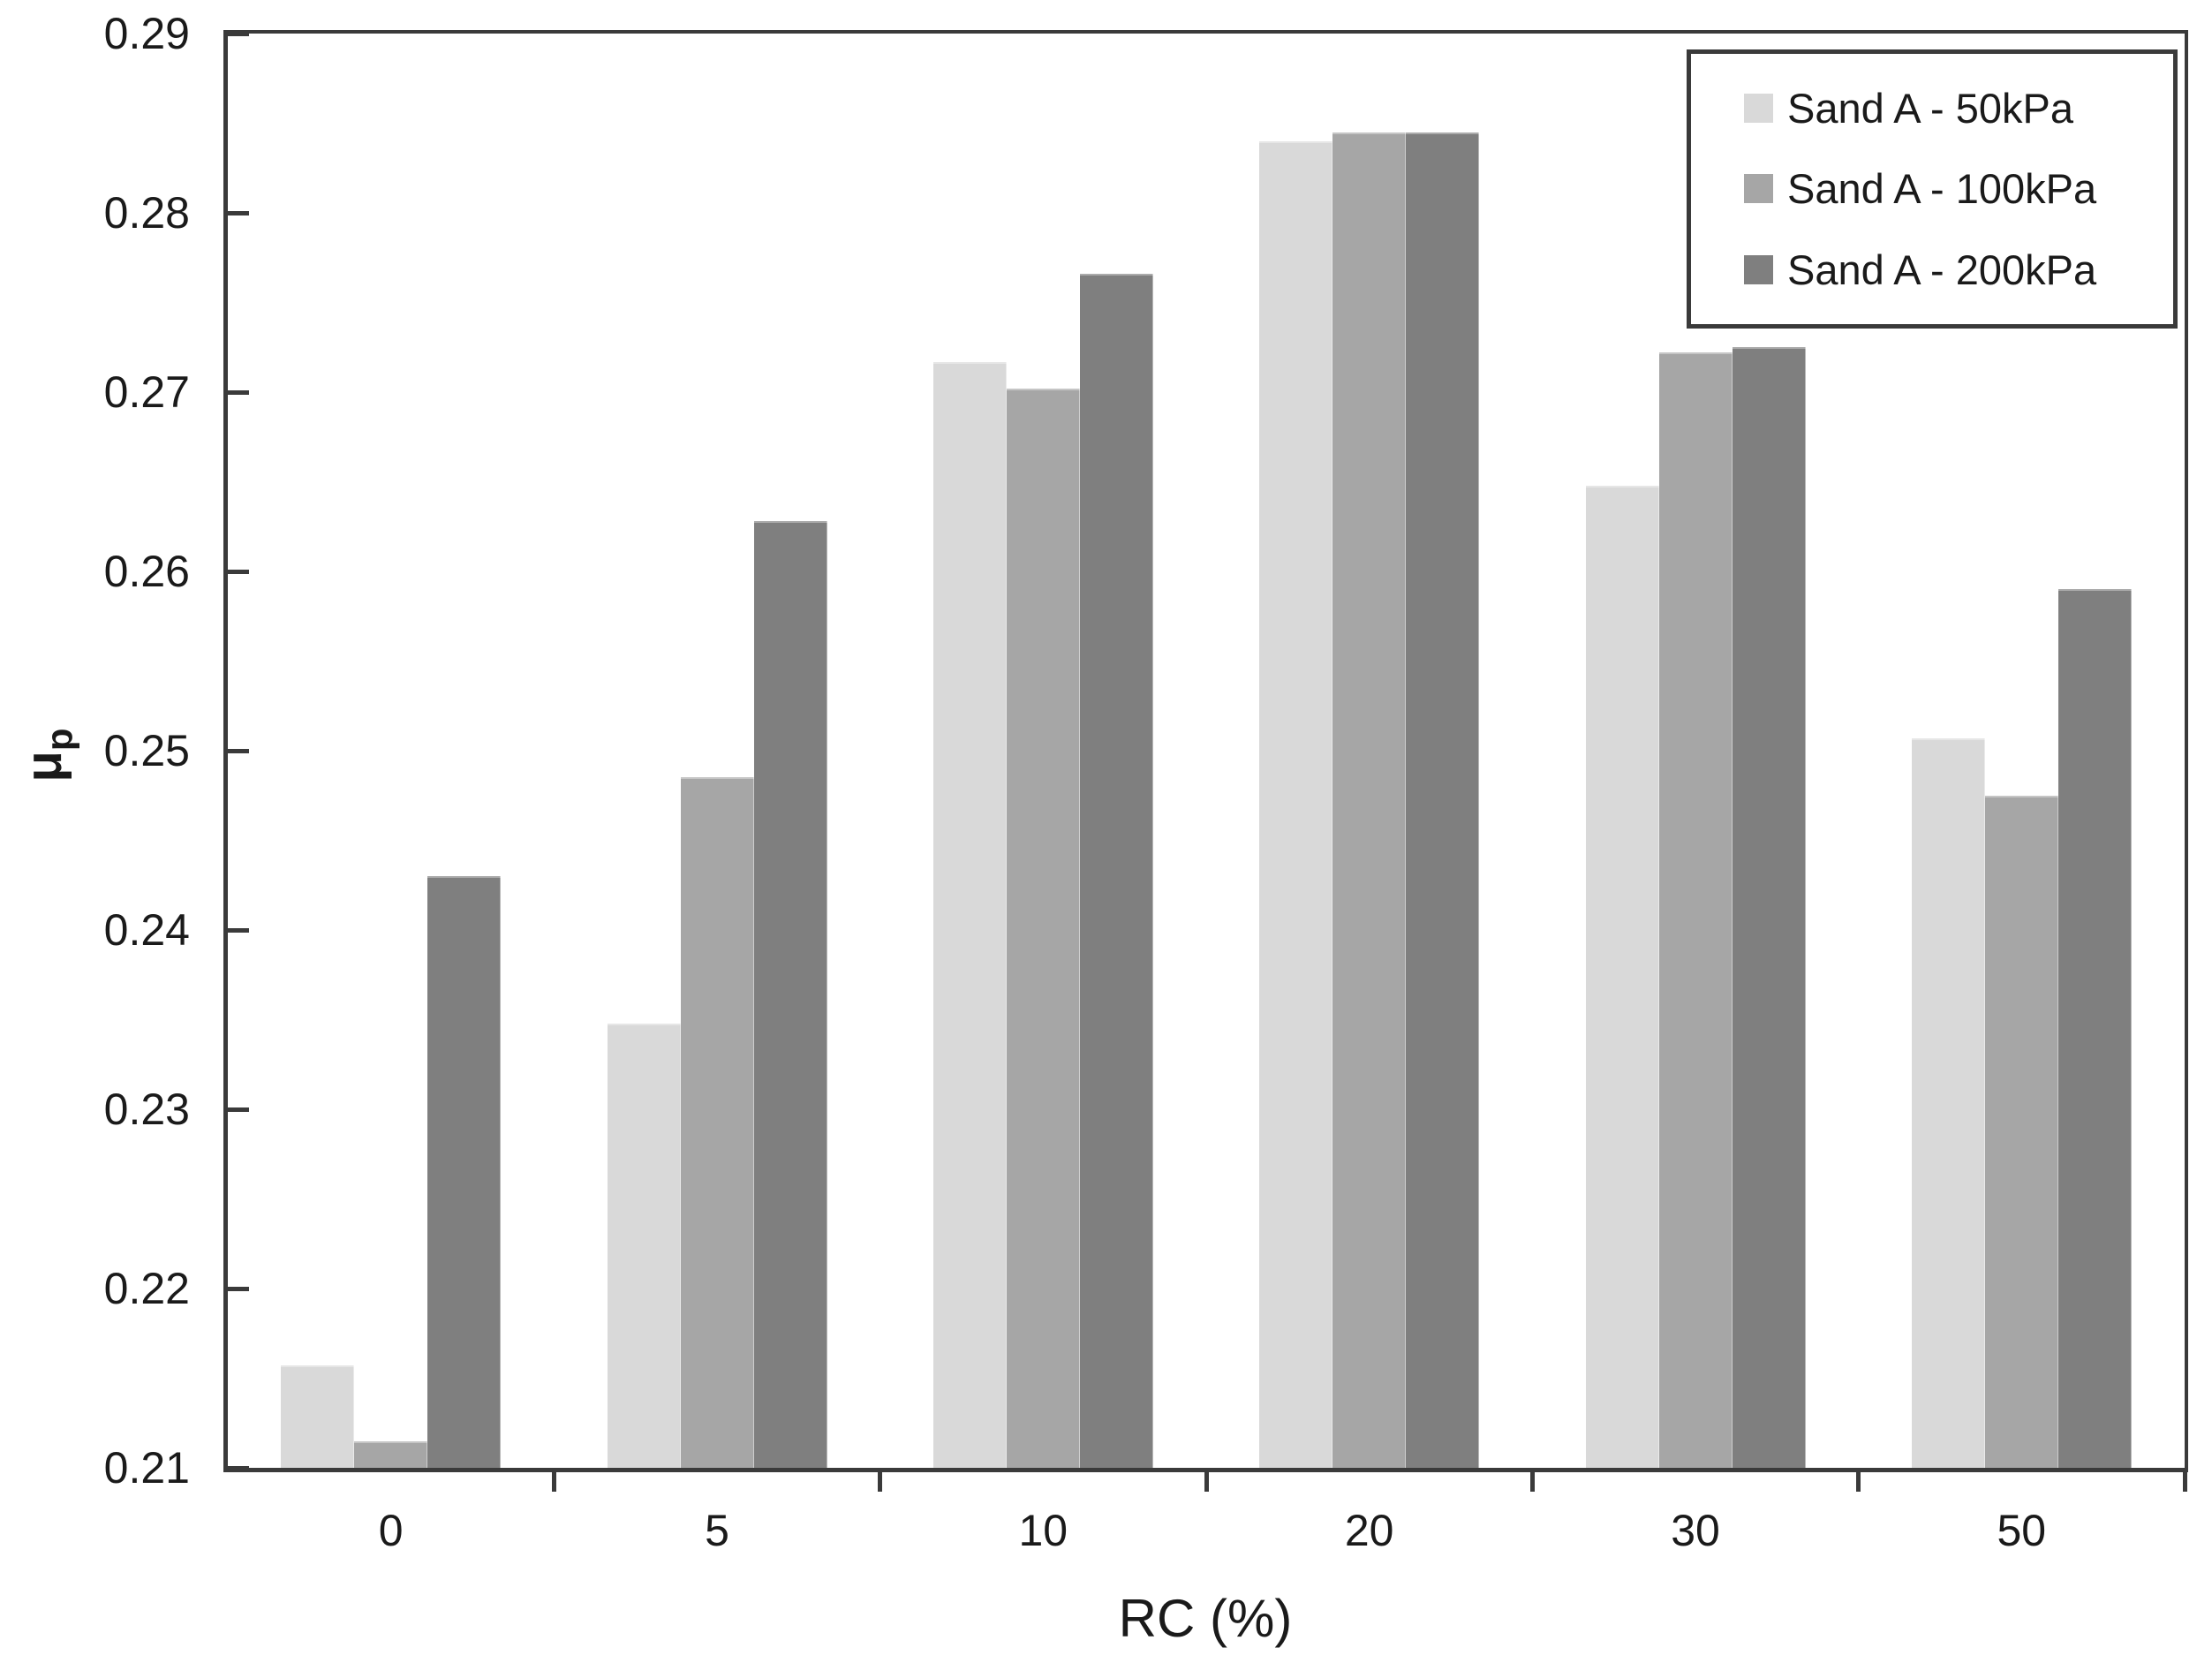 This screenshot has height=1663, width=2212. I want to click on bar-sand-a-100kpa-rc0, so click(391, 1454).